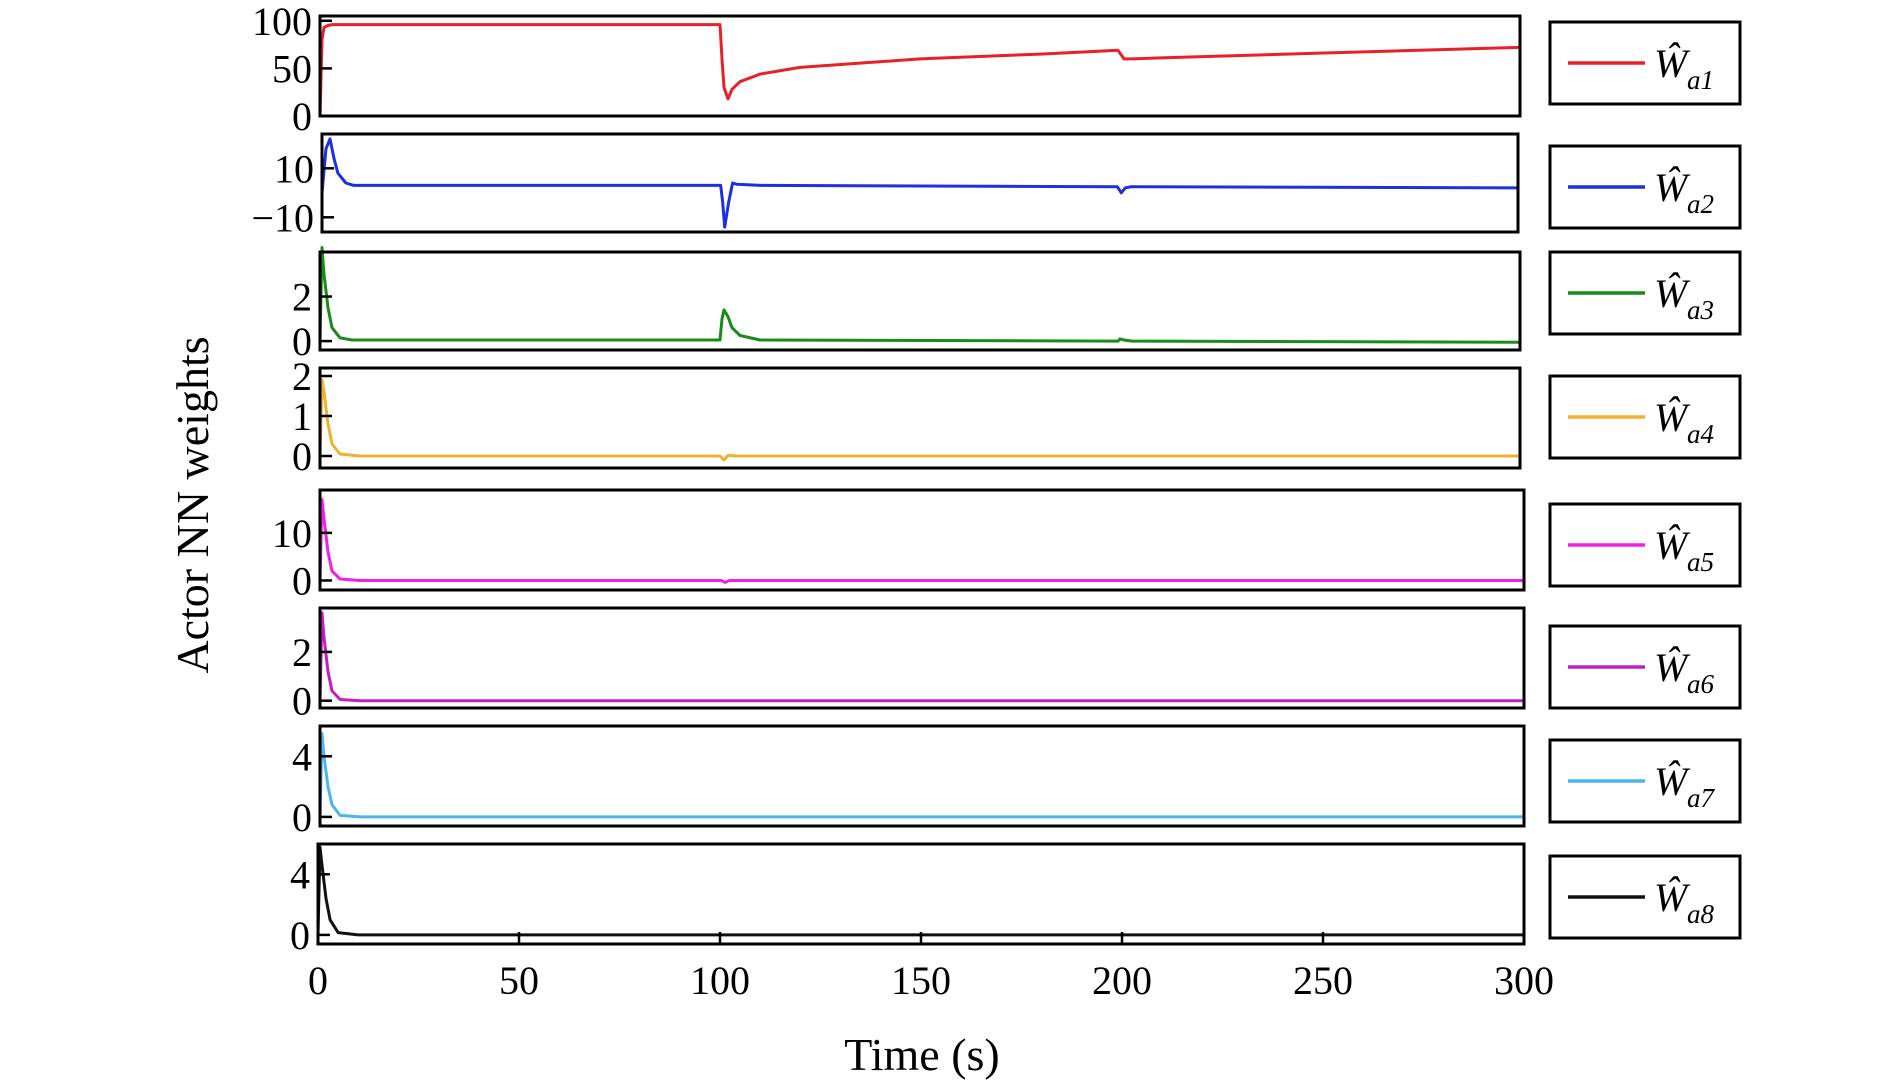 Image resolution: width=1890 pixels, height=1083 pixels. I want to click on x-tick-label: 50, so click(519, 980).